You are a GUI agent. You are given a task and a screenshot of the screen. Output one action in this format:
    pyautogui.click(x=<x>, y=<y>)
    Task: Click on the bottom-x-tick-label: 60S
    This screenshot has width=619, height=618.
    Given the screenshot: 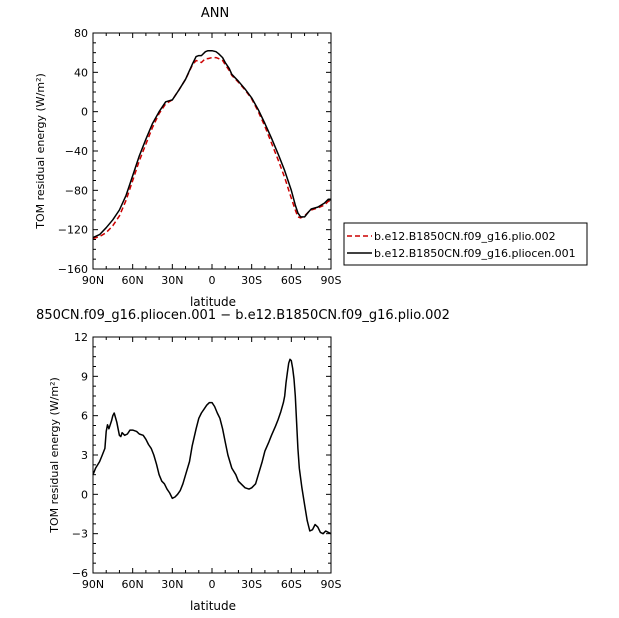 What is the action you would take?
    pyautogui.click(x=291, y=584)
    